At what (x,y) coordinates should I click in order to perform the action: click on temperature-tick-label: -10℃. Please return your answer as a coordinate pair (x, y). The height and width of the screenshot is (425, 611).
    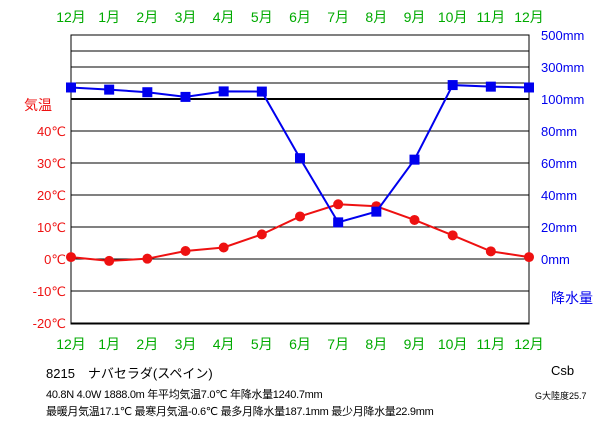
    Looking at the image, I should click on (49, 291).